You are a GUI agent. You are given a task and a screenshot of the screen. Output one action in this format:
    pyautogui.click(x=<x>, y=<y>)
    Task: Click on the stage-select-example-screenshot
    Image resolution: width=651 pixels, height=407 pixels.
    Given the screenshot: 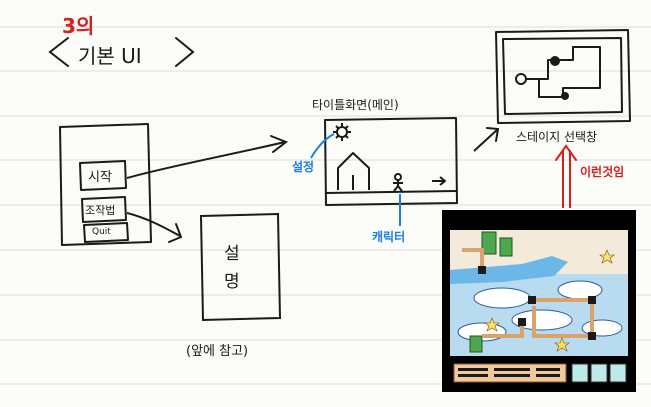 What is the action you would take?
    pyautogui.click(x=539, y=301)
    